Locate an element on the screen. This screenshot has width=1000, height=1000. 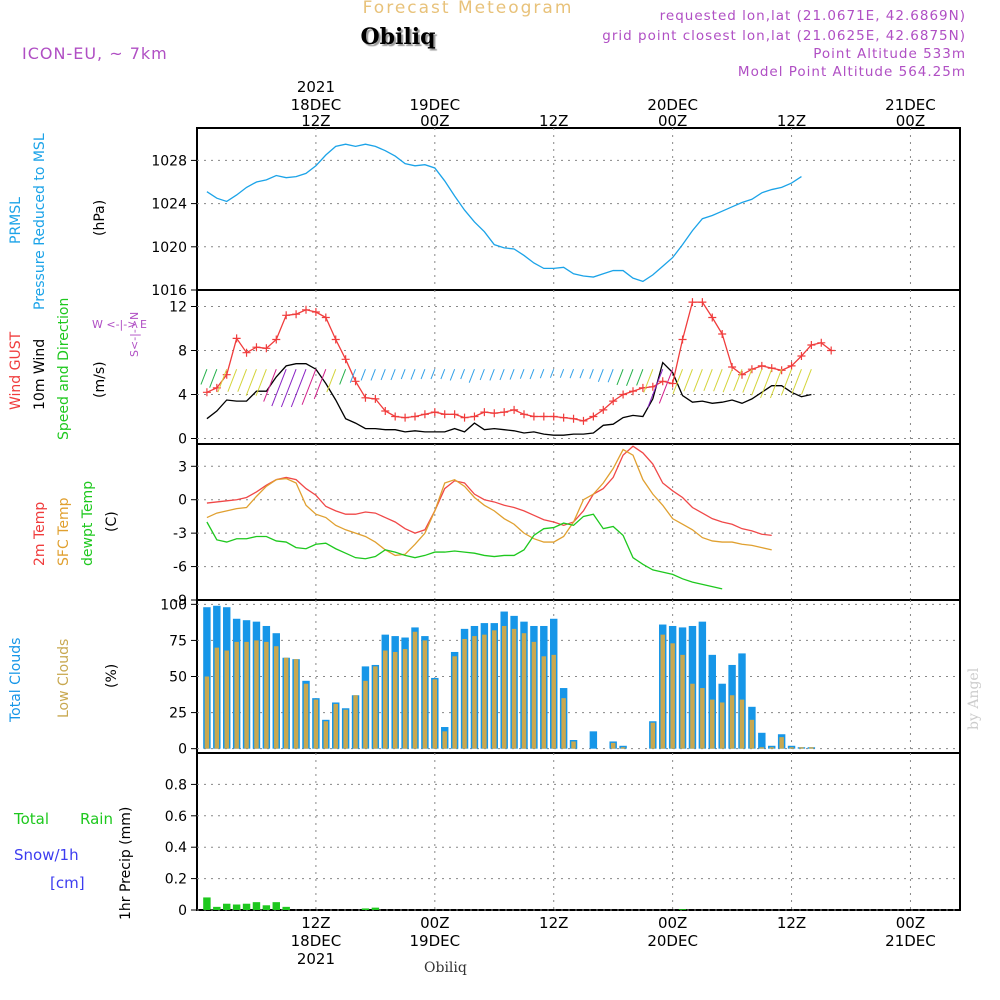
top-hour-label: 12Z is located at coordinates (553, 121).